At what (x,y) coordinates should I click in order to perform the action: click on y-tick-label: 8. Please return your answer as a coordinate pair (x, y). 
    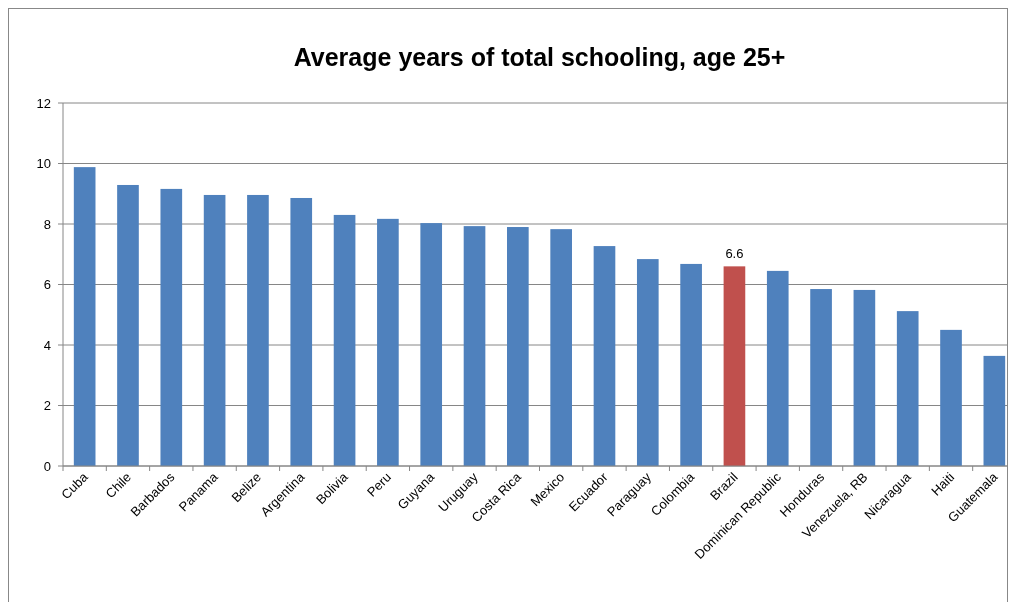
    Looking at the image, I should click on (47, 224).